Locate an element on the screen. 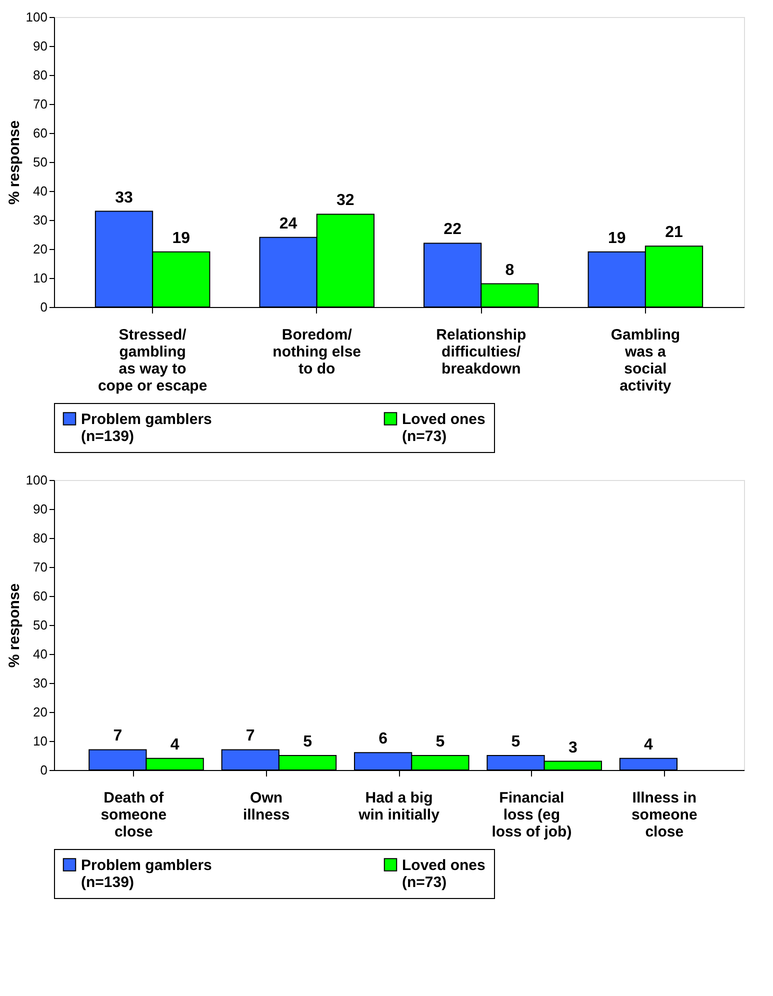 This screenshot has height=996, width=773. data-label: 33 is located at coordinates (124, 197).